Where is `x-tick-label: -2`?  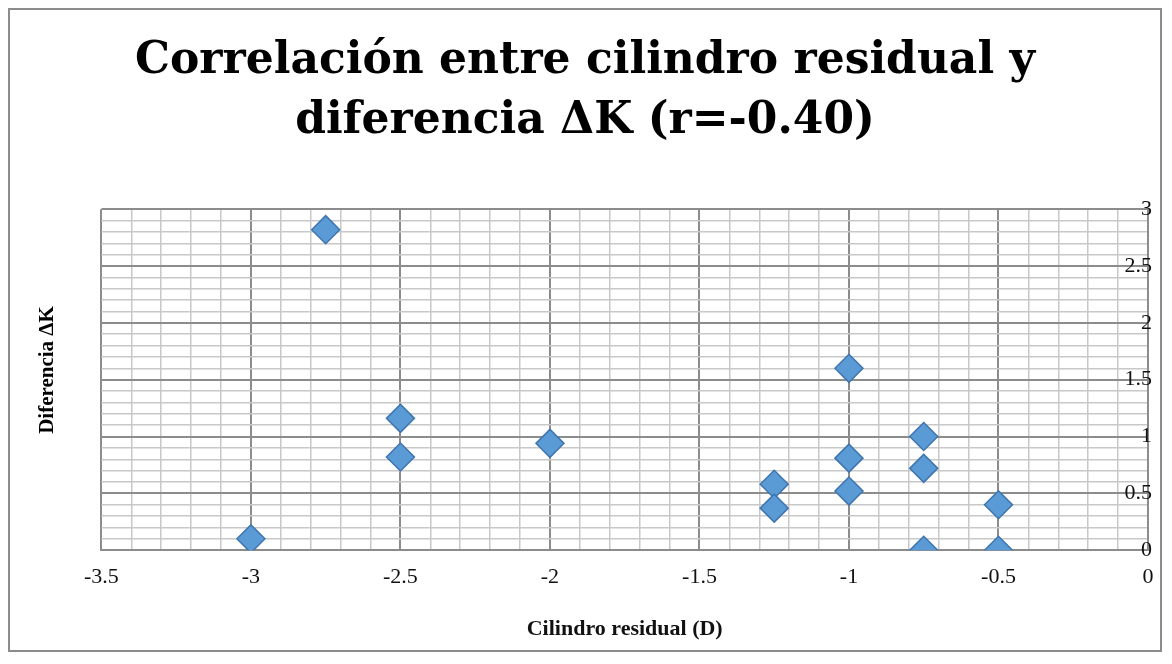
x-tick-label: -2 is located at coordinates (550, 576).